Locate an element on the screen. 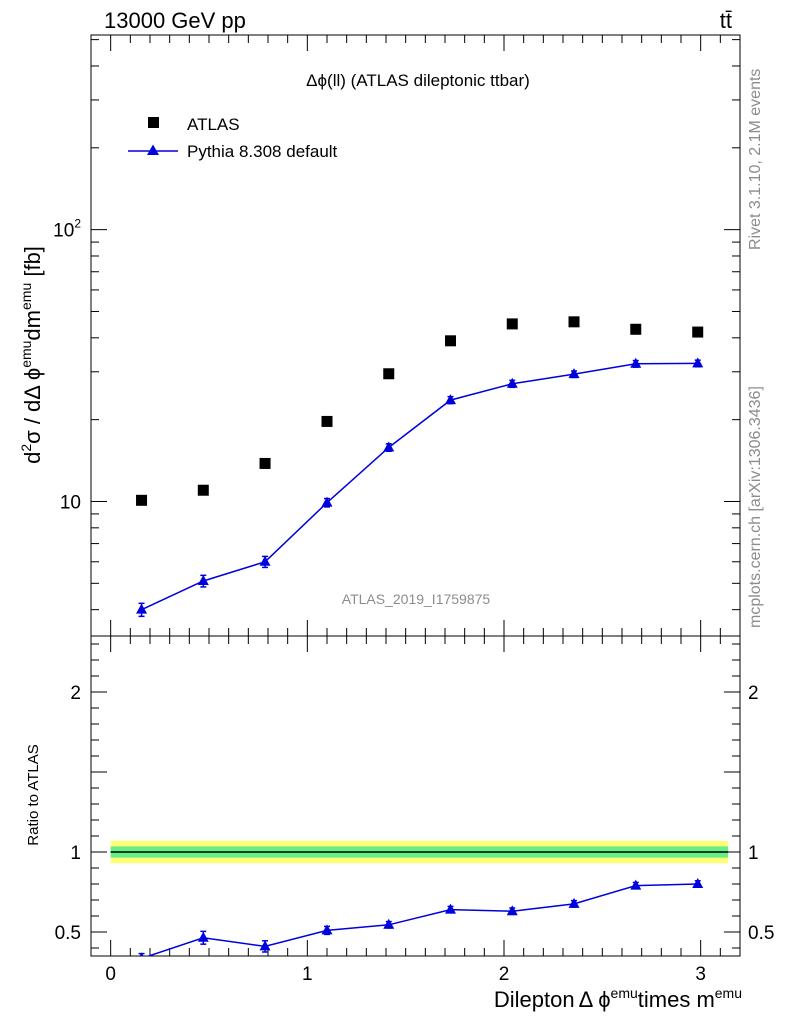 This screenshot has width=786, height=1024. rivet-version-label: Rivet 3.1.10, 2.1M events is located at coordinates (755, 159).